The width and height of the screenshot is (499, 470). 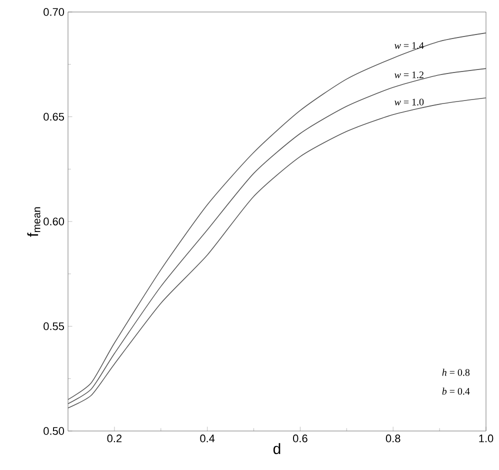 I want to click on y-axis-title: f$_{mean}$, so click(x=33, y=222).